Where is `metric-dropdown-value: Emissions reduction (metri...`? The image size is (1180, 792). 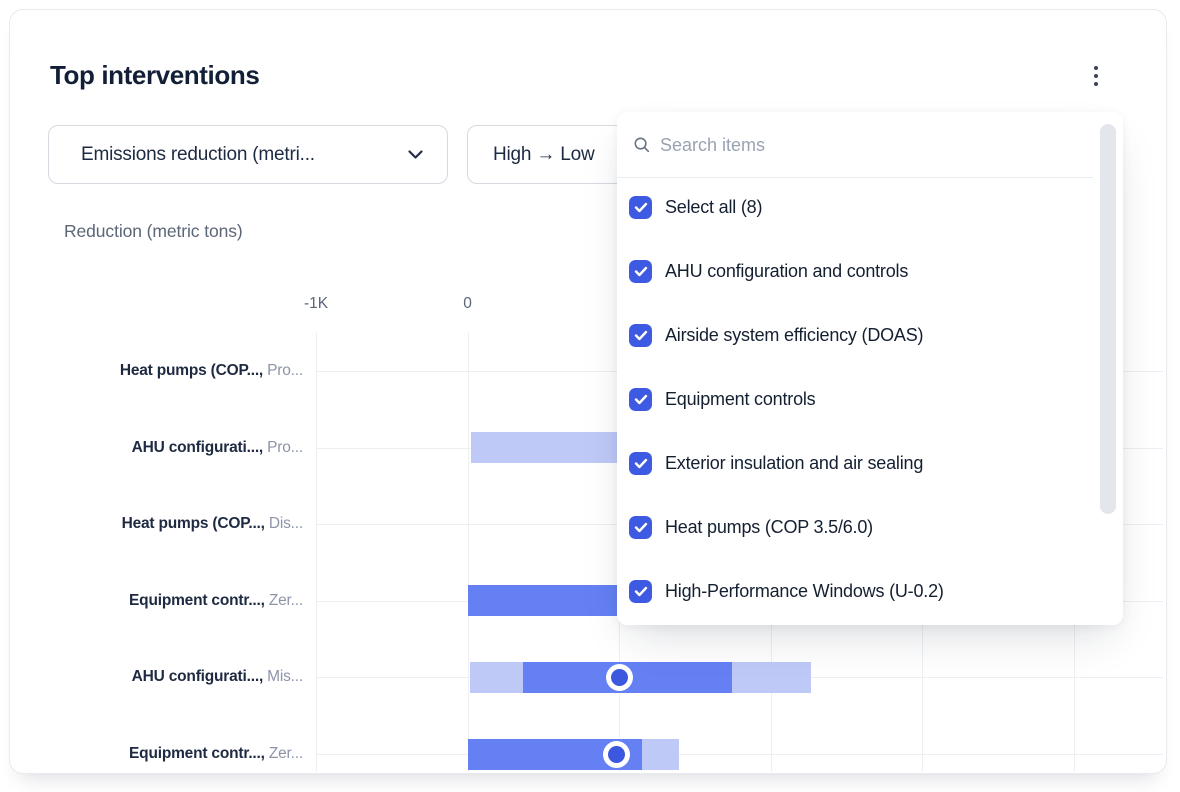 metric-dropdown-value: Emissions reduction (metri... is located at coordinates (198, 154).